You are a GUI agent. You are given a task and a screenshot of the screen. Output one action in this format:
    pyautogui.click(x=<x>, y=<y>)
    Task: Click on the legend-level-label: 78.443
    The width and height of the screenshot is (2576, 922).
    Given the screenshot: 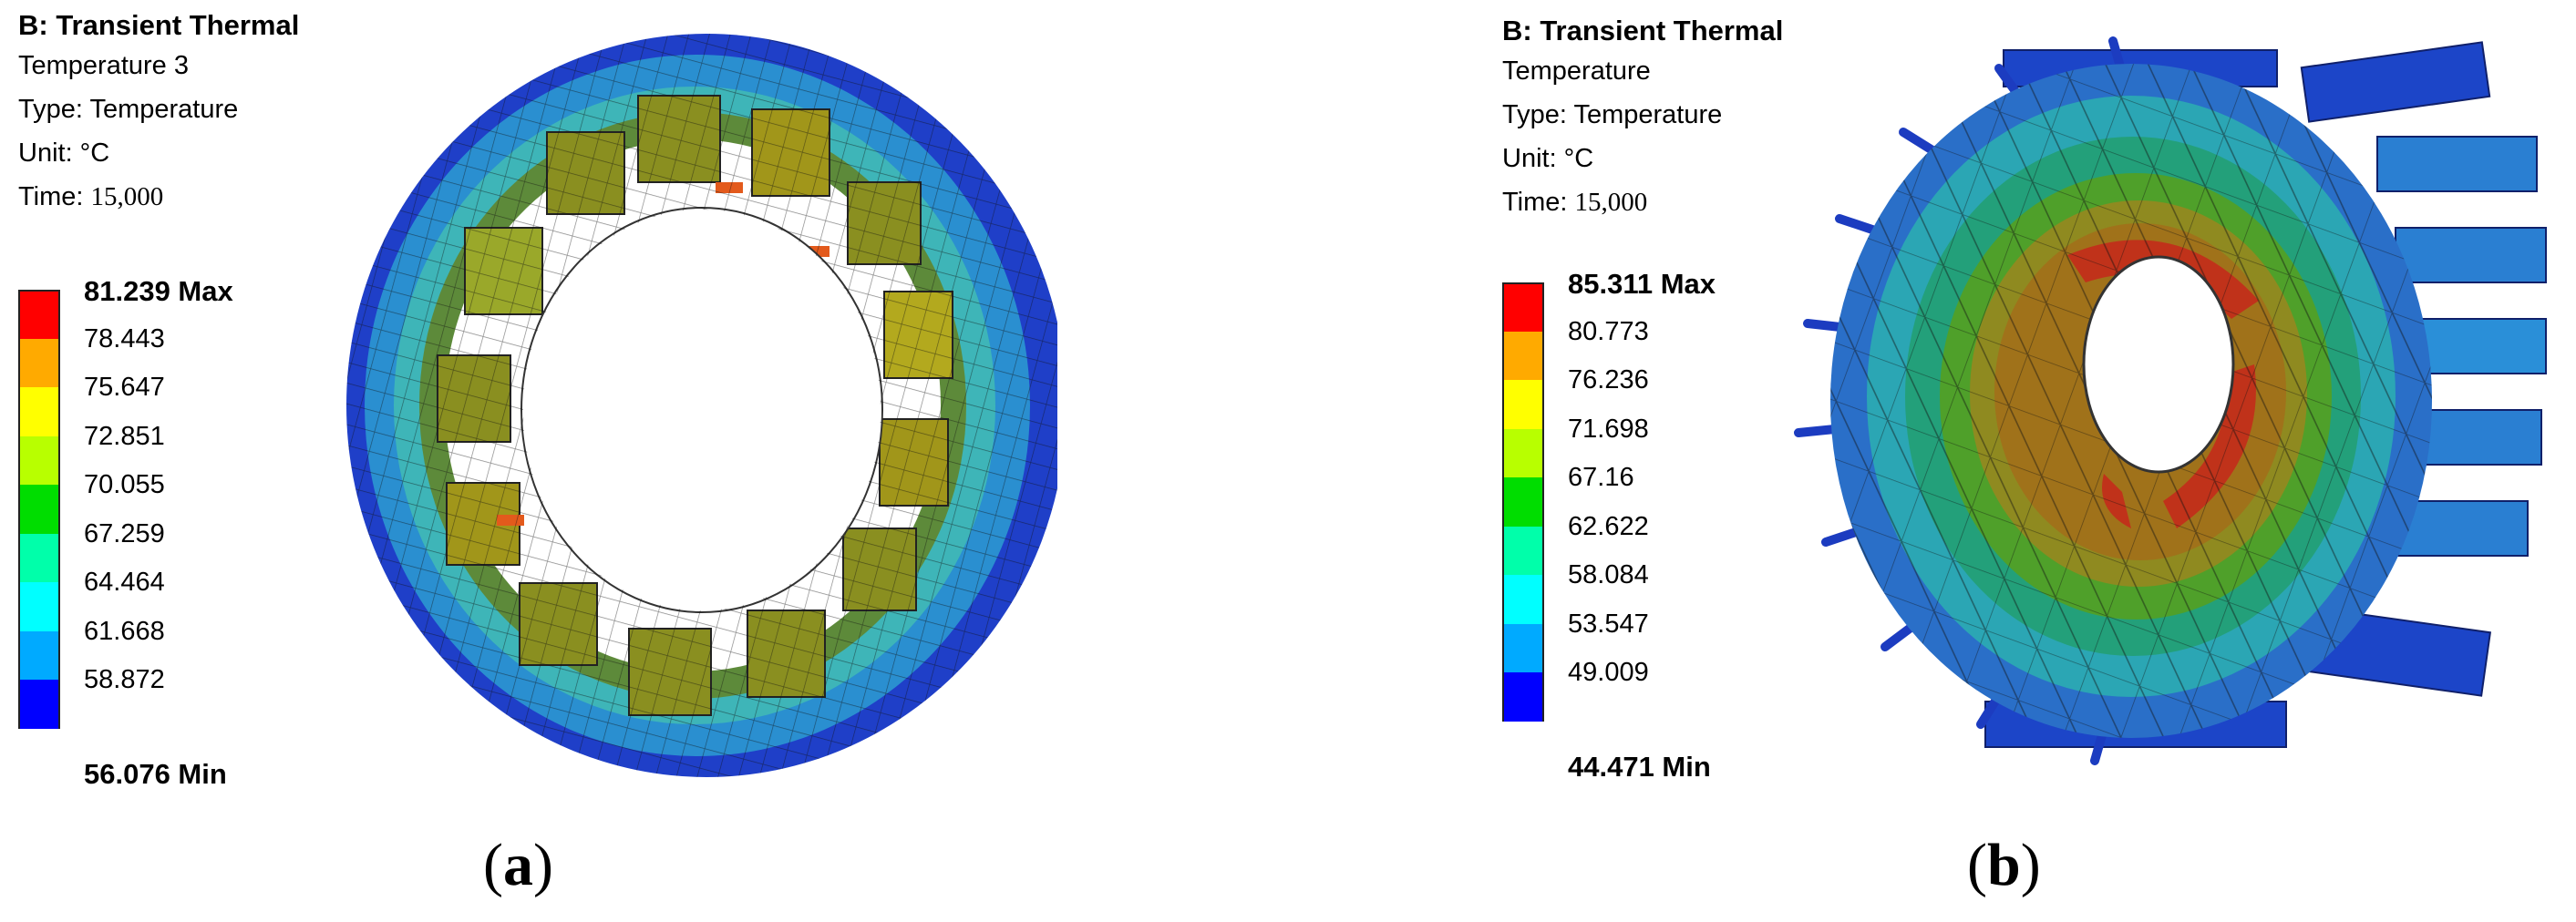 What is the action you would take?
    pyautogui.click(x=124, y=338)
    